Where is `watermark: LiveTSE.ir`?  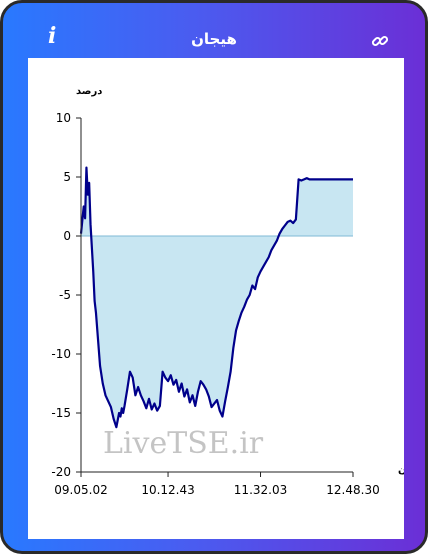
watermark: LiveTSE.ir is located at coordinates (183, 443).